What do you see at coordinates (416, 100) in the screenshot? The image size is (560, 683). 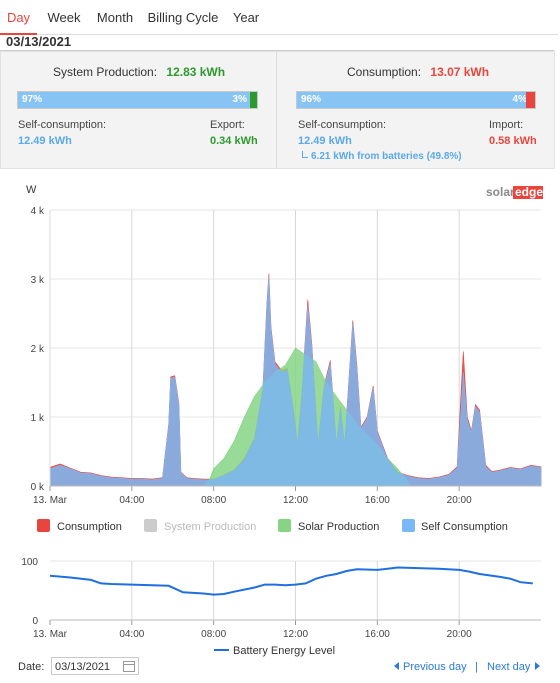 I see `consumption-bar: 96% 4%` at bounding box center [416, 100].